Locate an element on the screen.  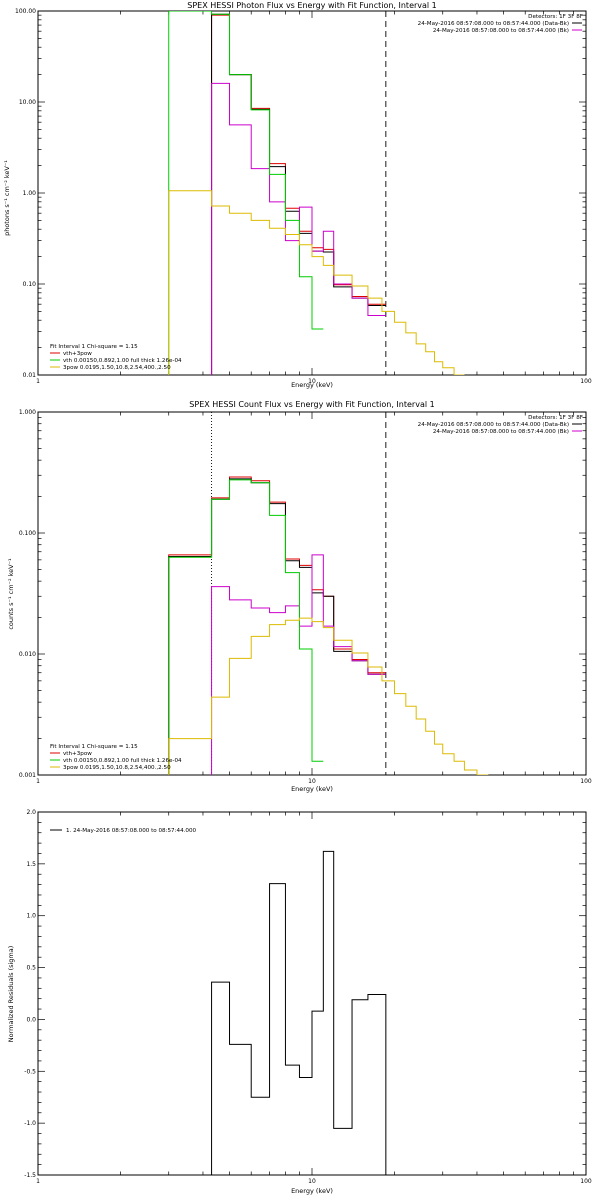
y-tick-label: -0.5 is located at coordinates (30, 1071).